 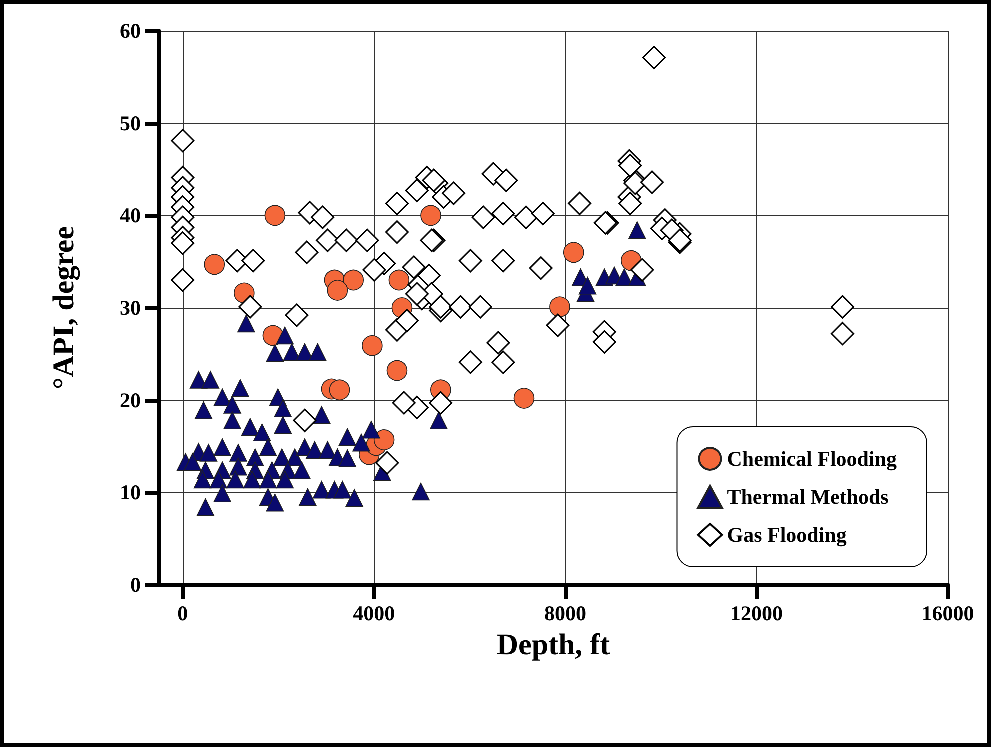 What do you see at coordinates (130, 216) in the screenshot?
I see `y-tick-label: 40` at bounding box center [130, 216].